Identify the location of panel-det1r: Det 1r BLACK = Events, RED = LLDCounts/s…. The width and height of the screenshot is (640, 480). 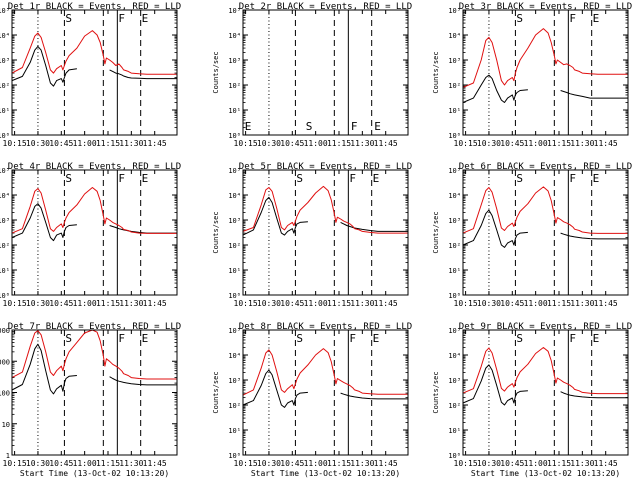
(90, 75).